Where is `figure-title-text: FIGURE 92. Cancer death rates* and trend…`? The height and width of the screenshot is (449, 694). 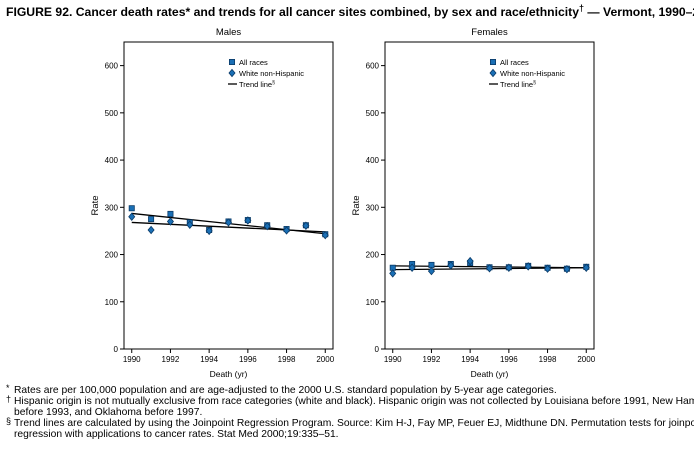
figure-title-text: FIGURE 92. Cancer death rates* and trend… is located at coordinates (293, 12).